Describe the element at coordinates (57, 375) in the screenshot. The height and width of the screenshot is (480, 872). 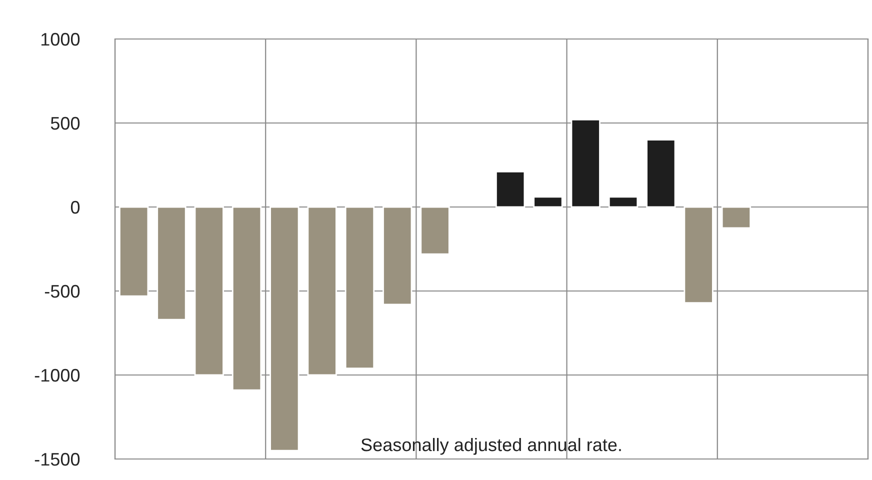
I see `y-tick-label: -1000` at that location.